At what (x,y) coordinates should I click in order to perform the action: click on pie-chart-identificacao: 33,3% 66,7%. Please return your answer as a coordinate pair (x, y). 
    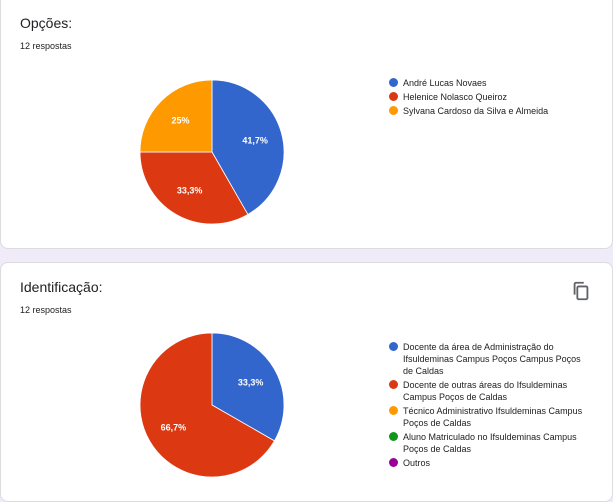
    Looking at the image, I should click on (212, 405).